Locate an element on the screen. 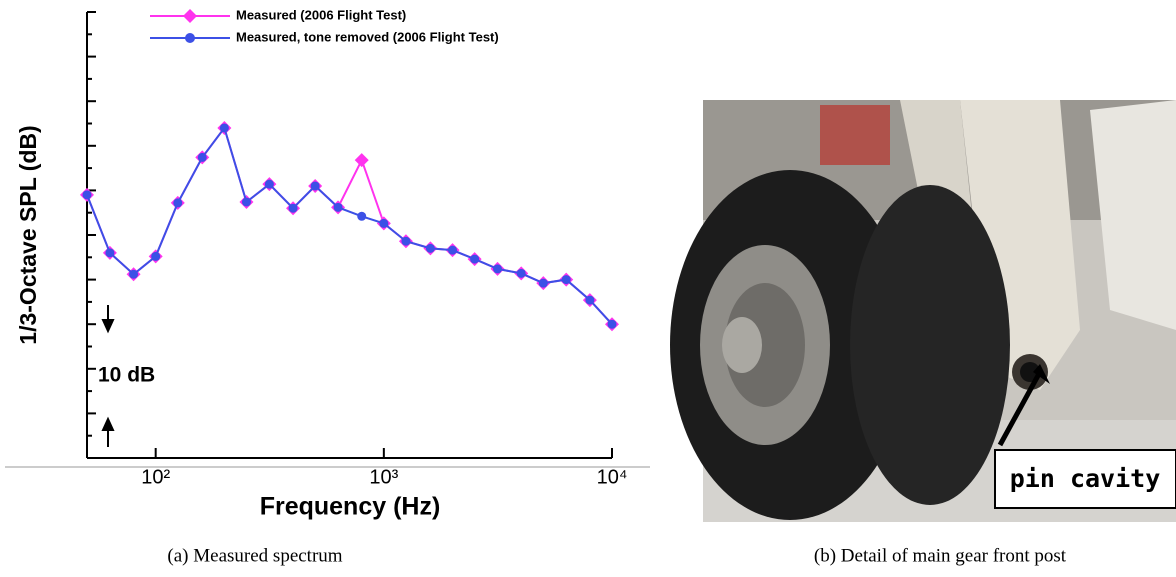  x-tick-label: 10⁴ is located at coordinates (612, 477).